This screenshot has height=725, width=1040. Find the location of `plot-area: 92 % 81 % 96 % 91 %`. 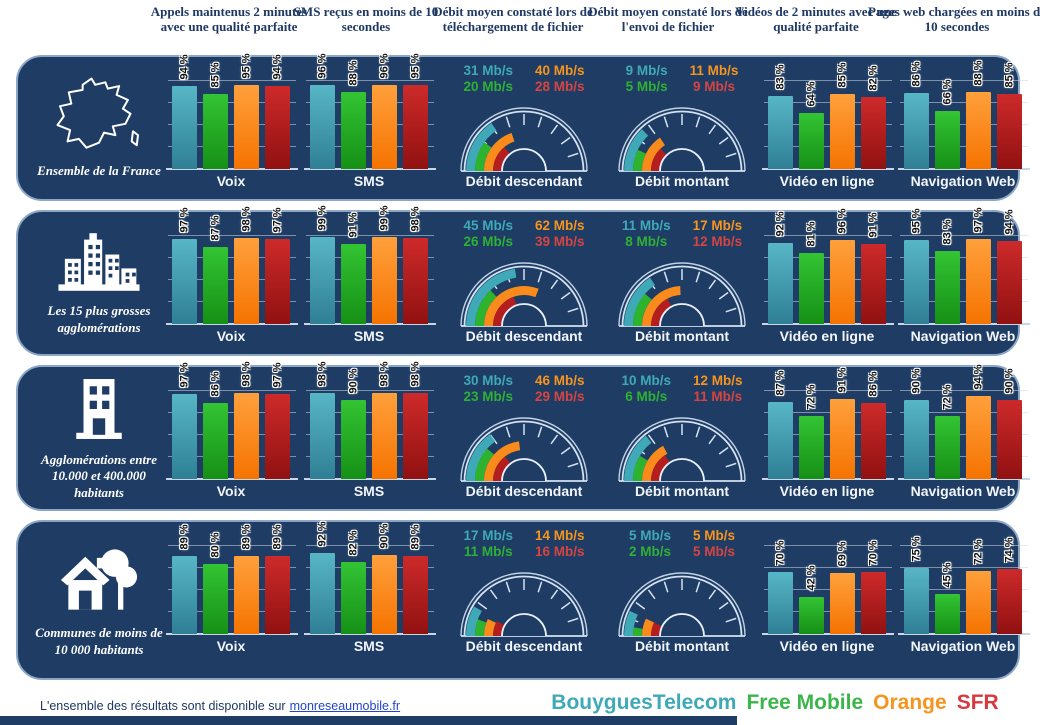

plot-area: 92 % 81 % 96 % 91 % is located at coordinates (828, 266).